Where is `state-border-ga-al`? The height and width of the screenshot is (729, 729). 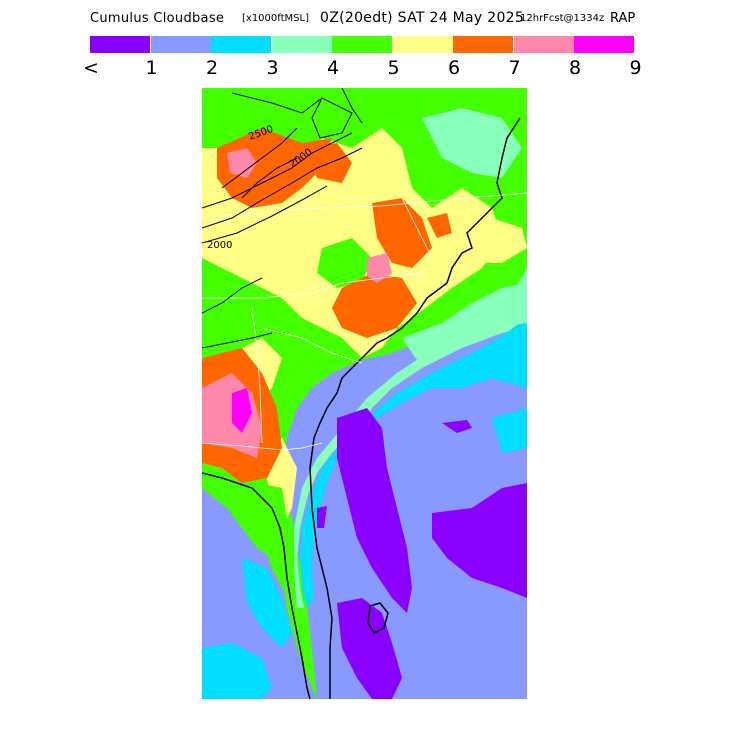 state-border-ga-al is located at coordinates (257, 375).